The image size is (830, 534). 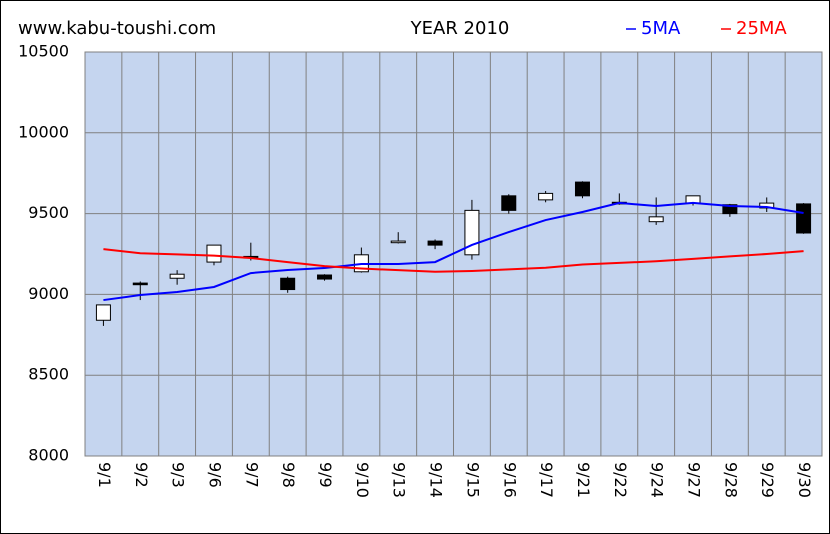 I want to click on x-tick-label: 9/7, so click(x=251, y=475).